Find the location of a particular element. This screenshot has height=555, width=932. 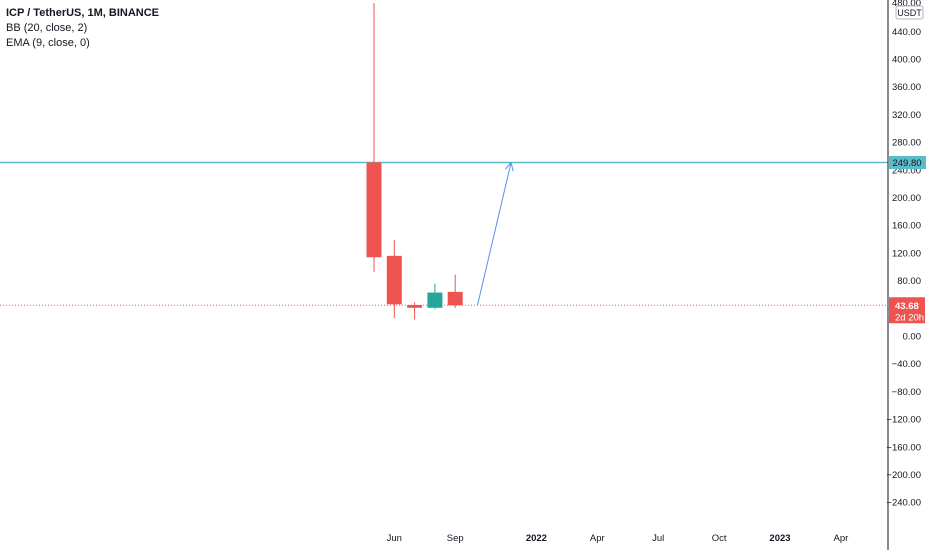

currency-badge is located at coordinates (909, 12).